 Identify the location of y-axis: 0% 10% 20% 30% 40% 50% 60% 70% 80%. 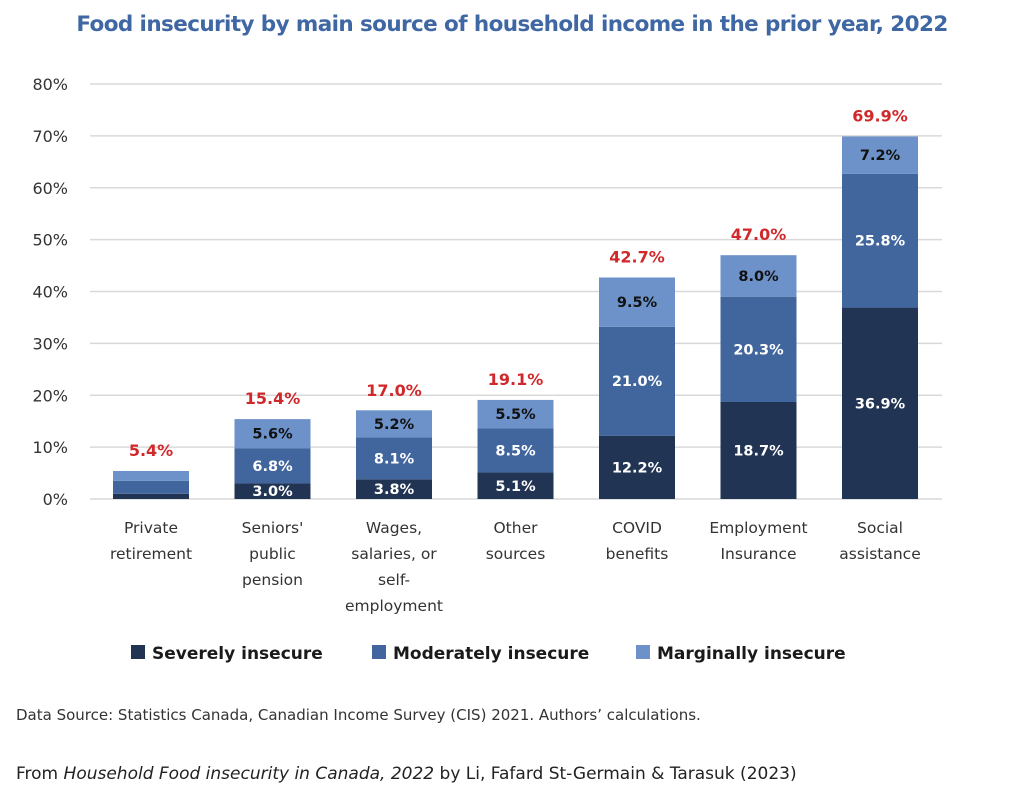
(50, 292).